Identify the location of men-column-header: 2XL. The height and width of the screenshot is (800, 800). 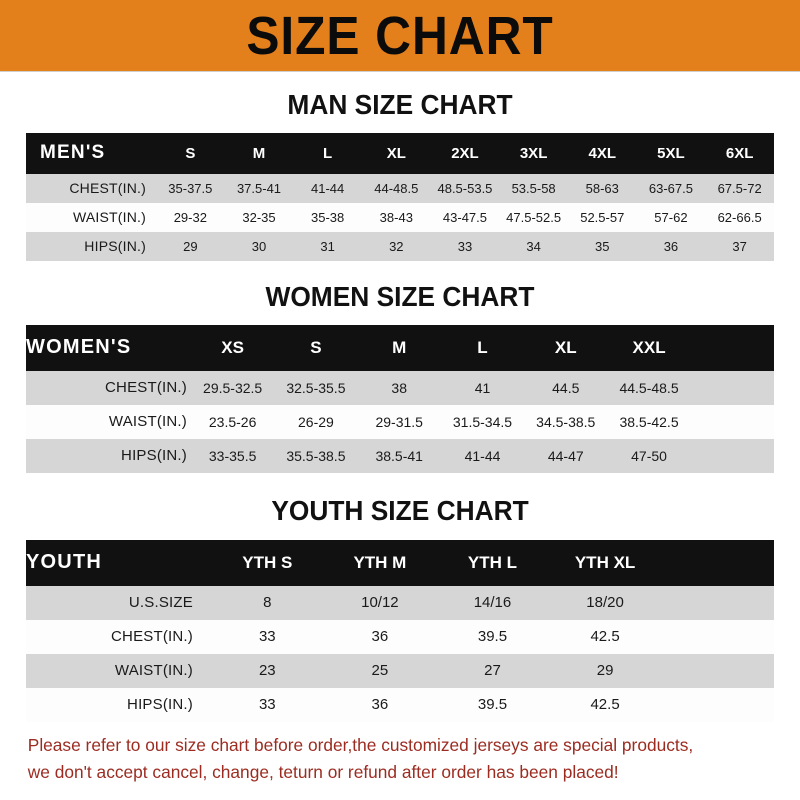
(465, 153).